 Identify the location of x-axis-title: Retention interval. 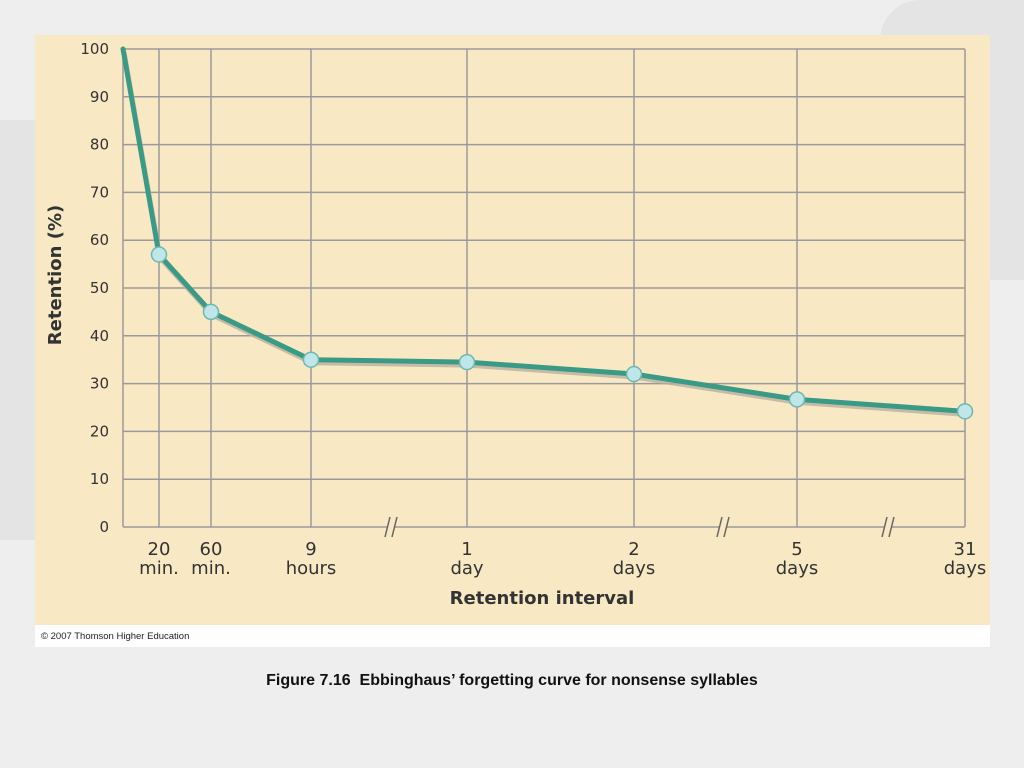
(542, 598).